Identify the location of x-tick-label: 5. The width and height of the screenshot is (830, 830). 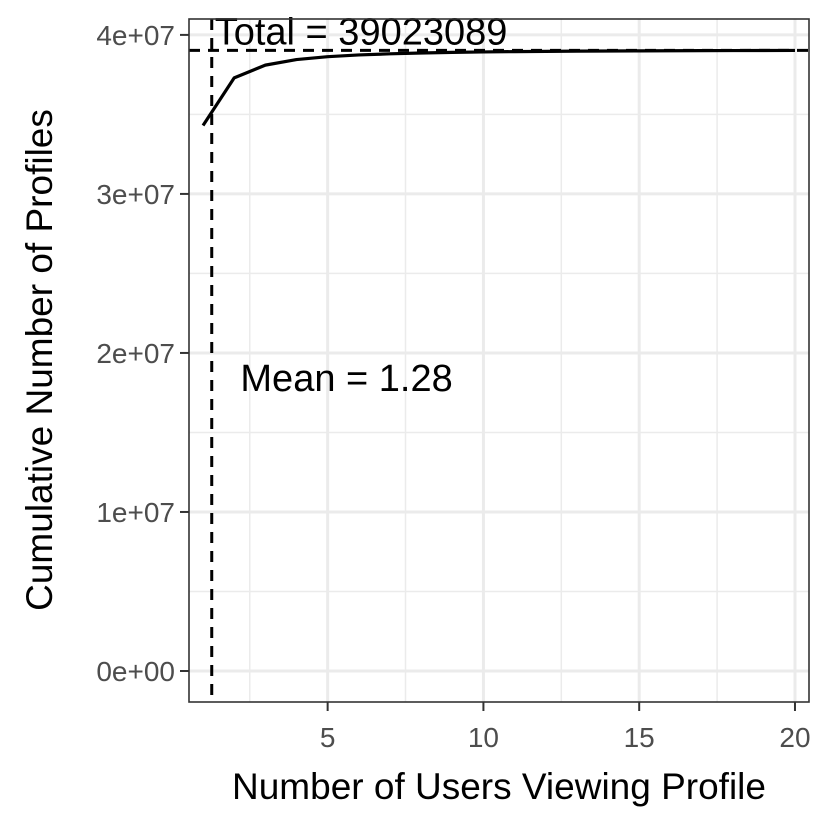
(328, 737).